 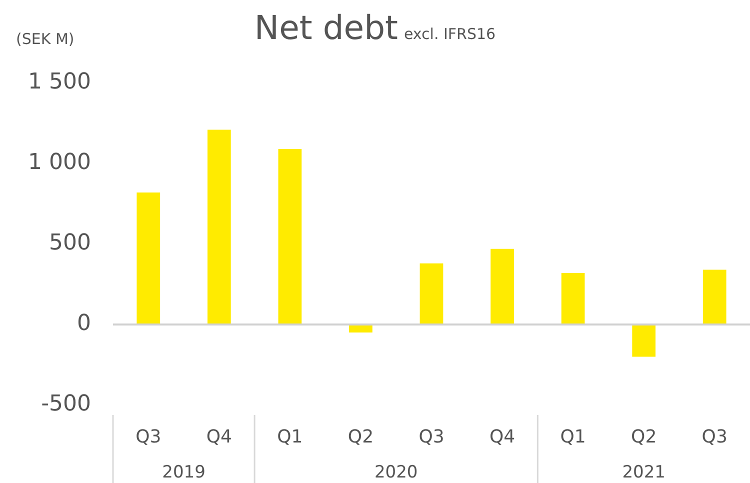 I want to click on y-tick-label: 1 000, so click(x=59, y=163).